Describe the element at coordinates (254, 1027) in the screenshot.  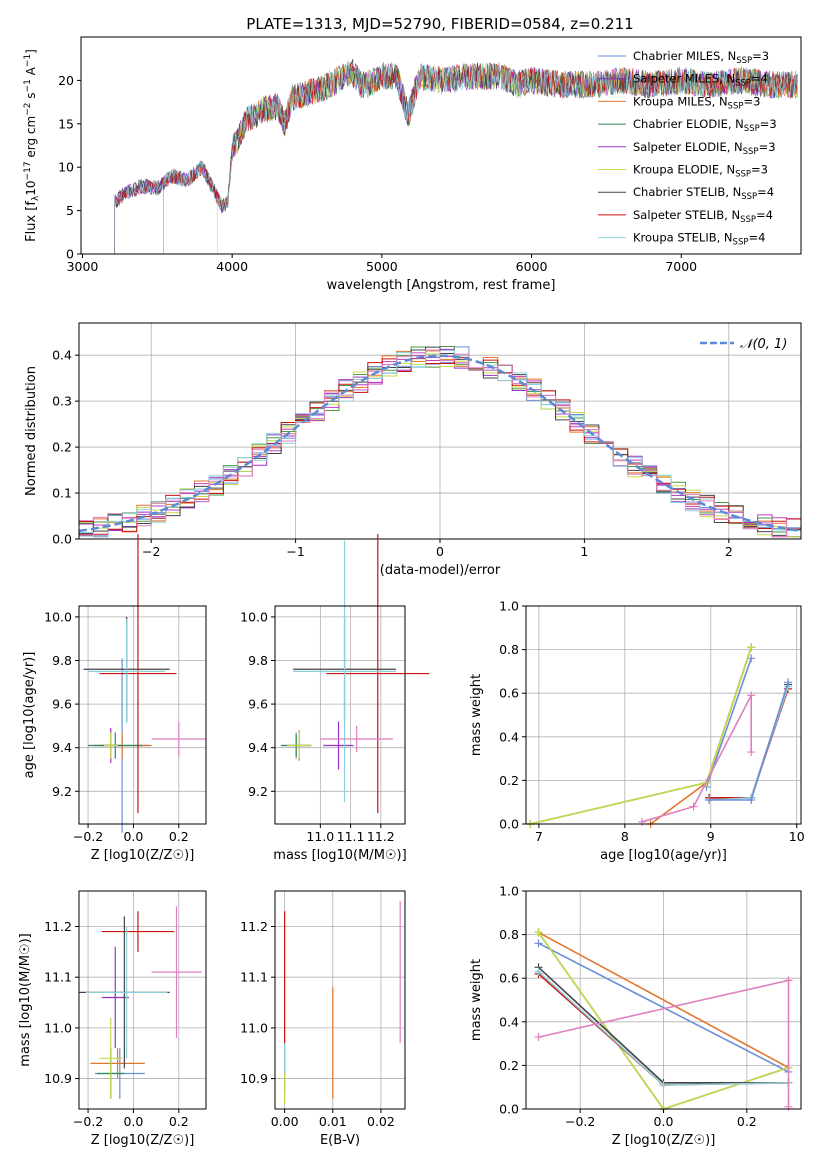
I see `y-tick-label: 11.0` at that location.